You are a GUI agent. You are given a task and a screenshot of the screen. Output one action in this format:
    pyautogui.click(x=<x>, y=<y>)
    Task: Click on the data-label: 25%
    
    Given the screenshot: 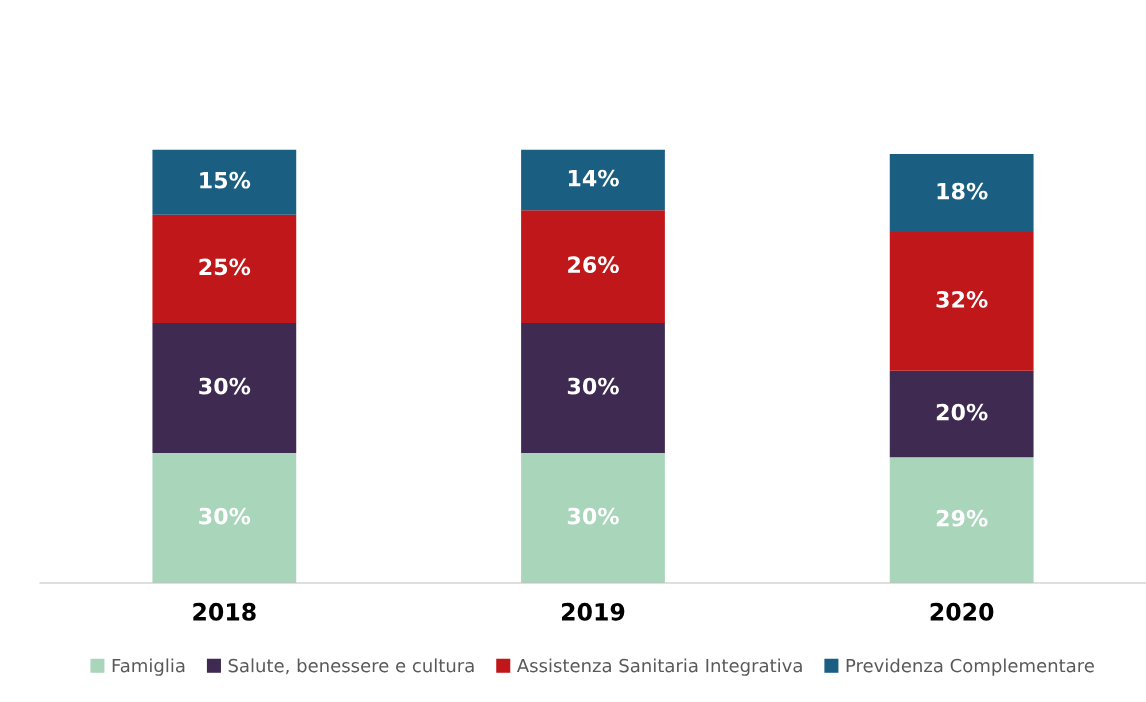 What is the action you would take?
    pyautogui.click(x=225, y=267)
    